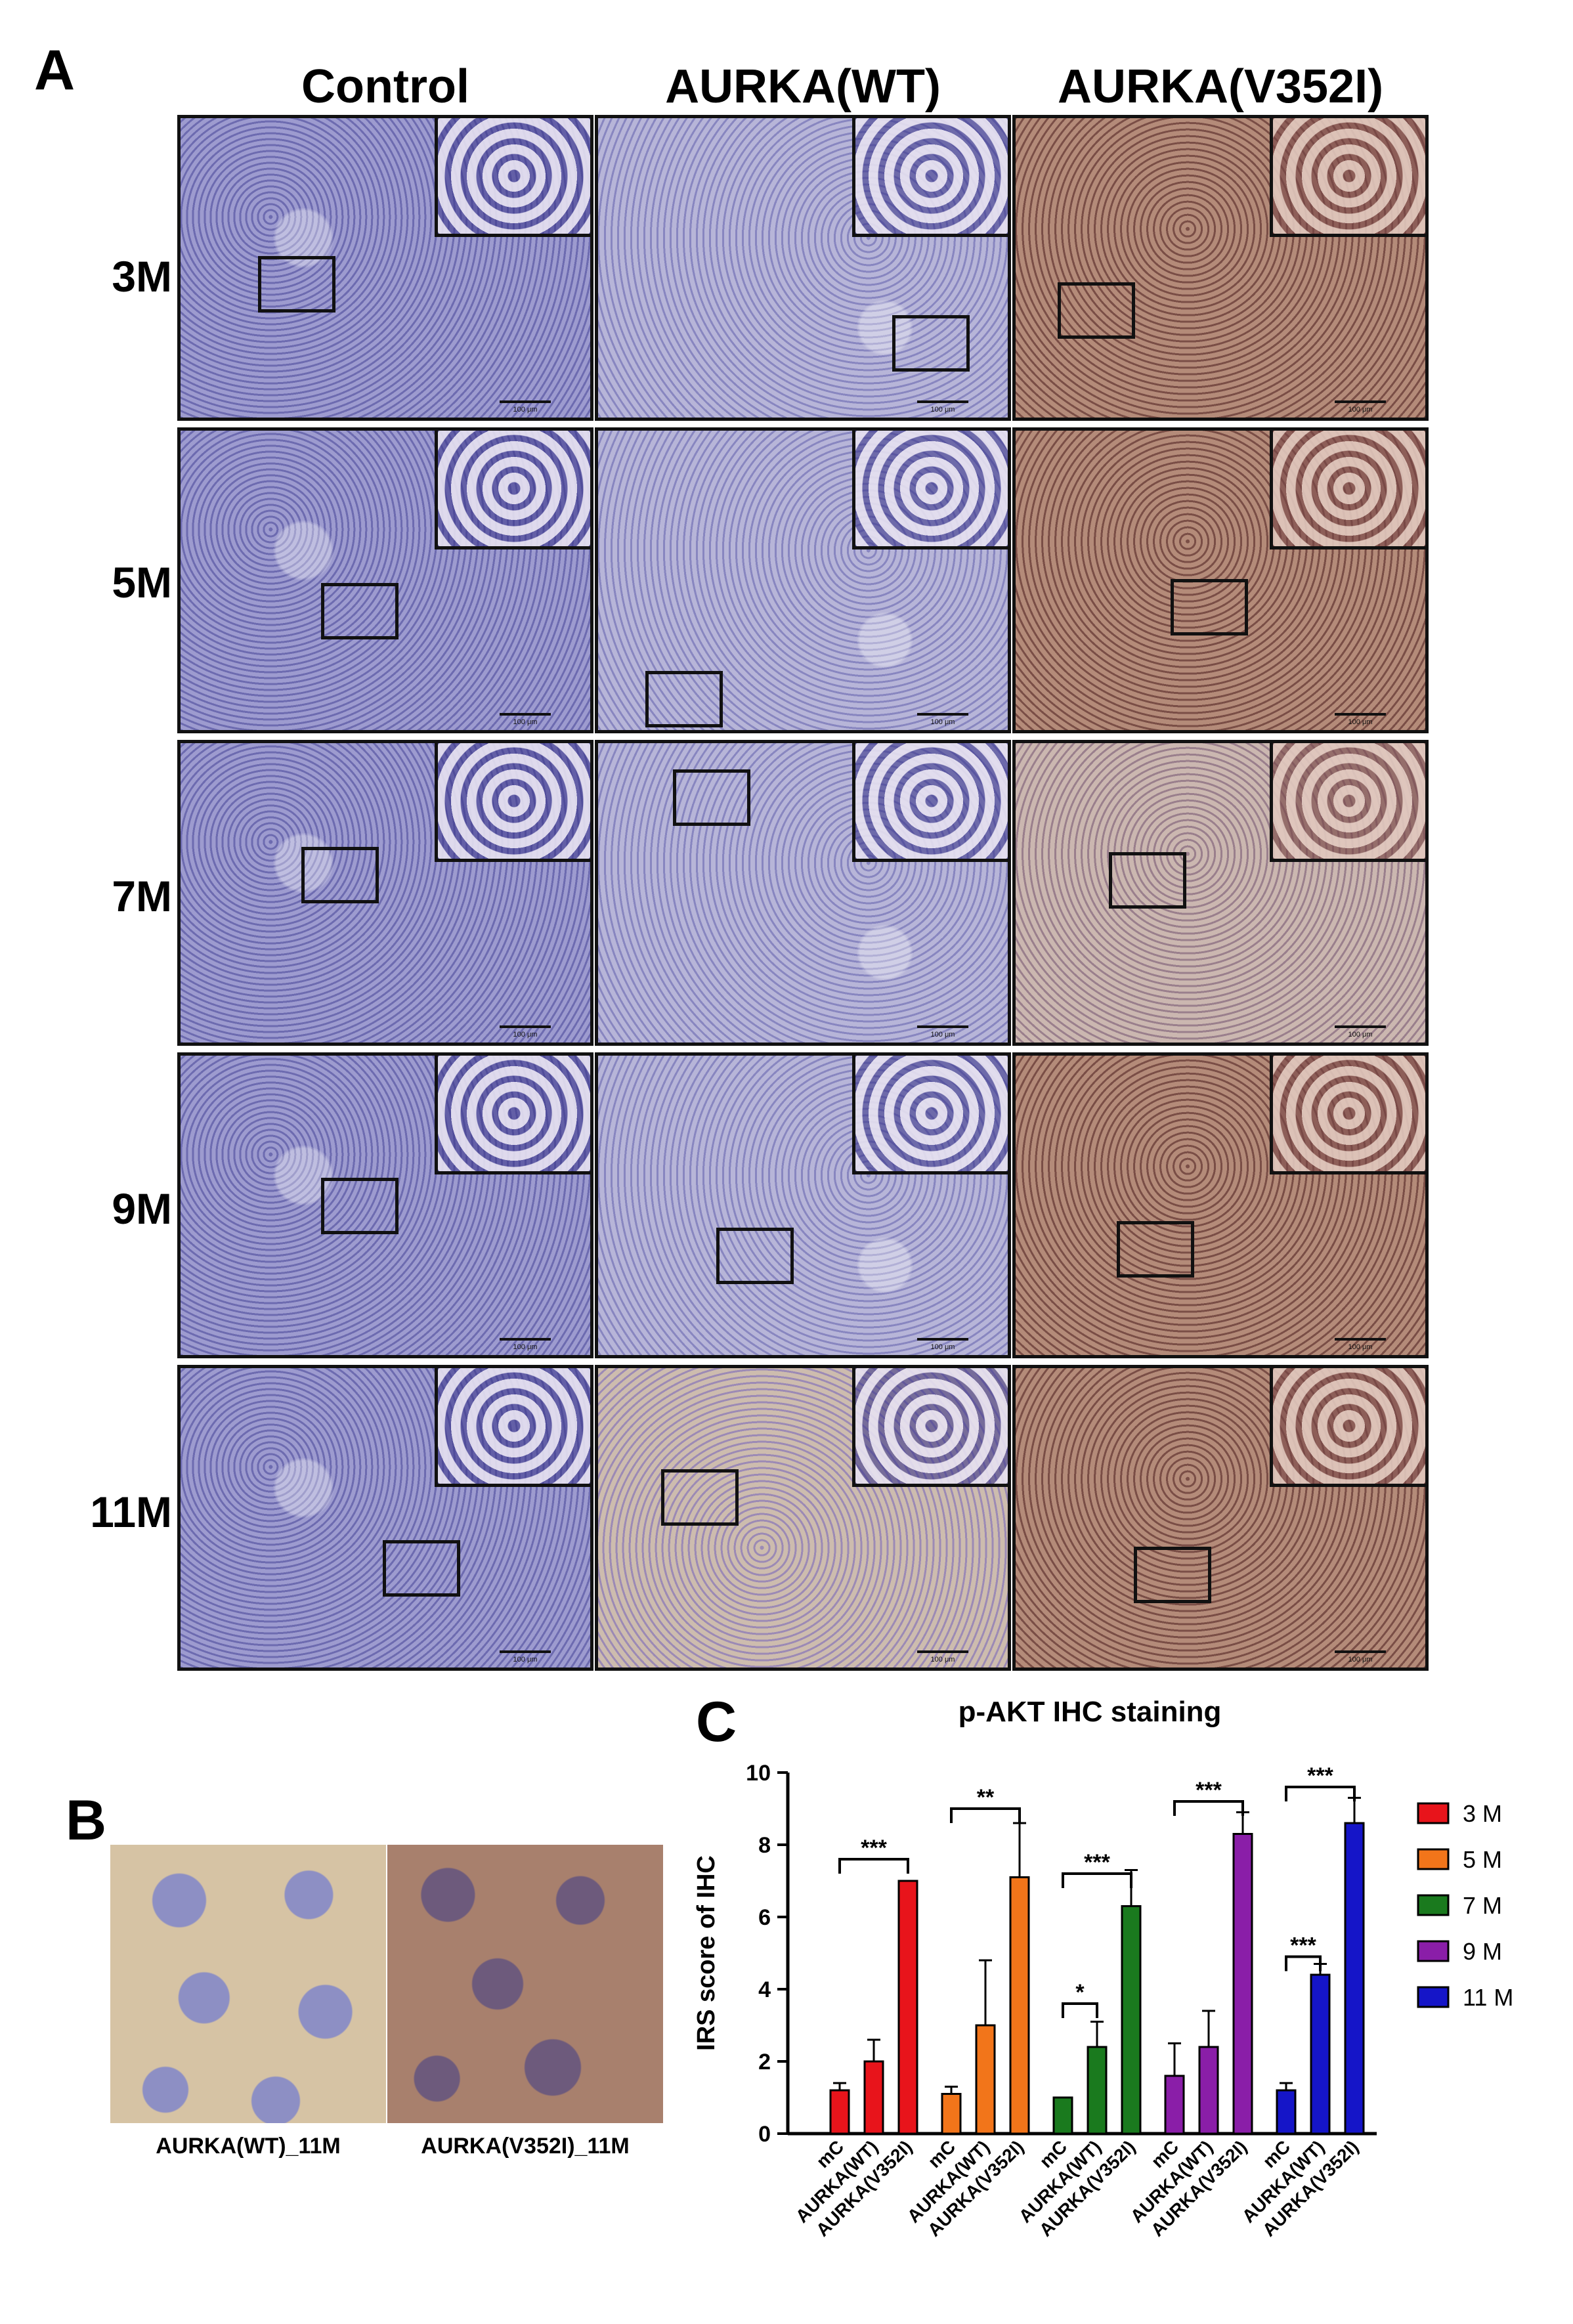 The width and height of the screenshot is (1573, 2324). Describe the element at coordinates (1483, 1814) in the screenshot. I see `legend-label: 3 M` at that location.